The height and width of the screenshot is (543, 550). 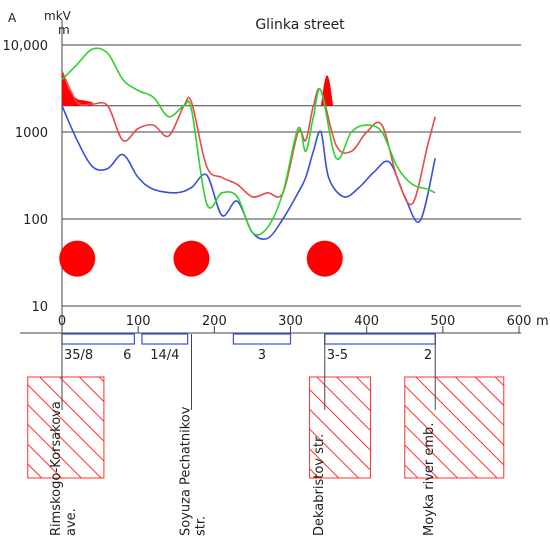 What do you see at coordinates (62, 321) in the screenshot?
I see `x-tick-label: 0` at bounding box center [62, 321].